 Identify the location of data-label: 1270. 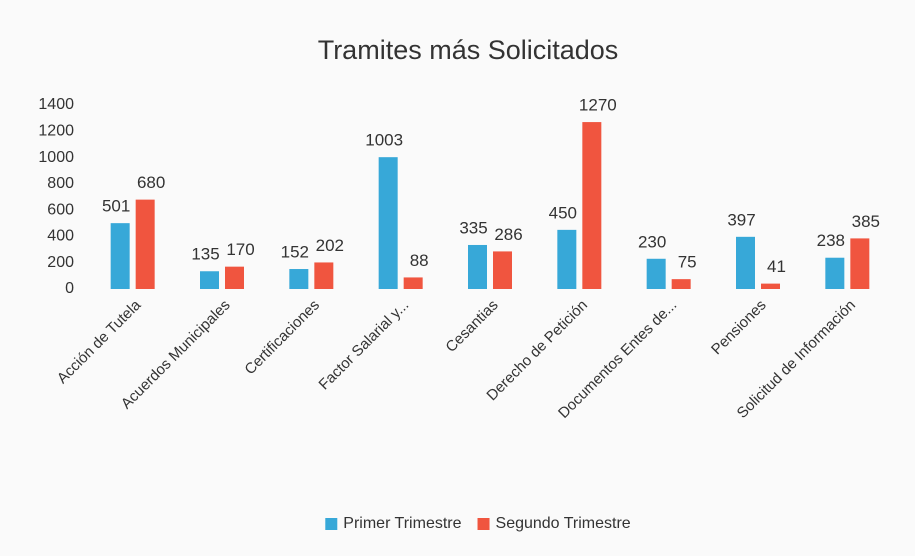
(598, 105).